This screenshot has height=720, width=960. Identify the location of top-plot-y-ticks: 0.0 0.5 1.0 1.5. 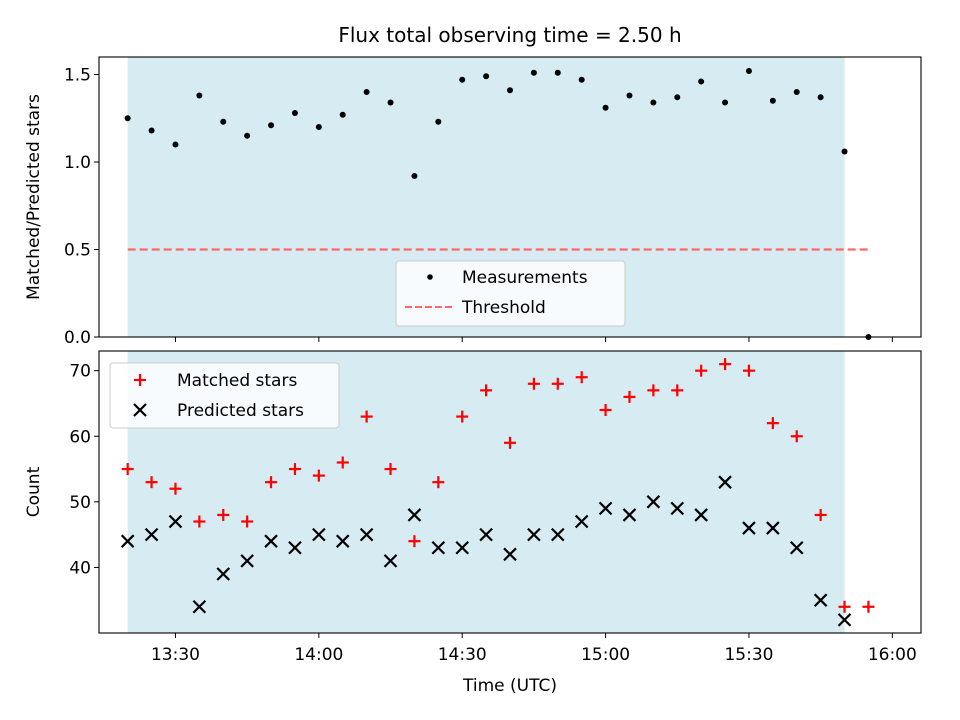
(81, 207).